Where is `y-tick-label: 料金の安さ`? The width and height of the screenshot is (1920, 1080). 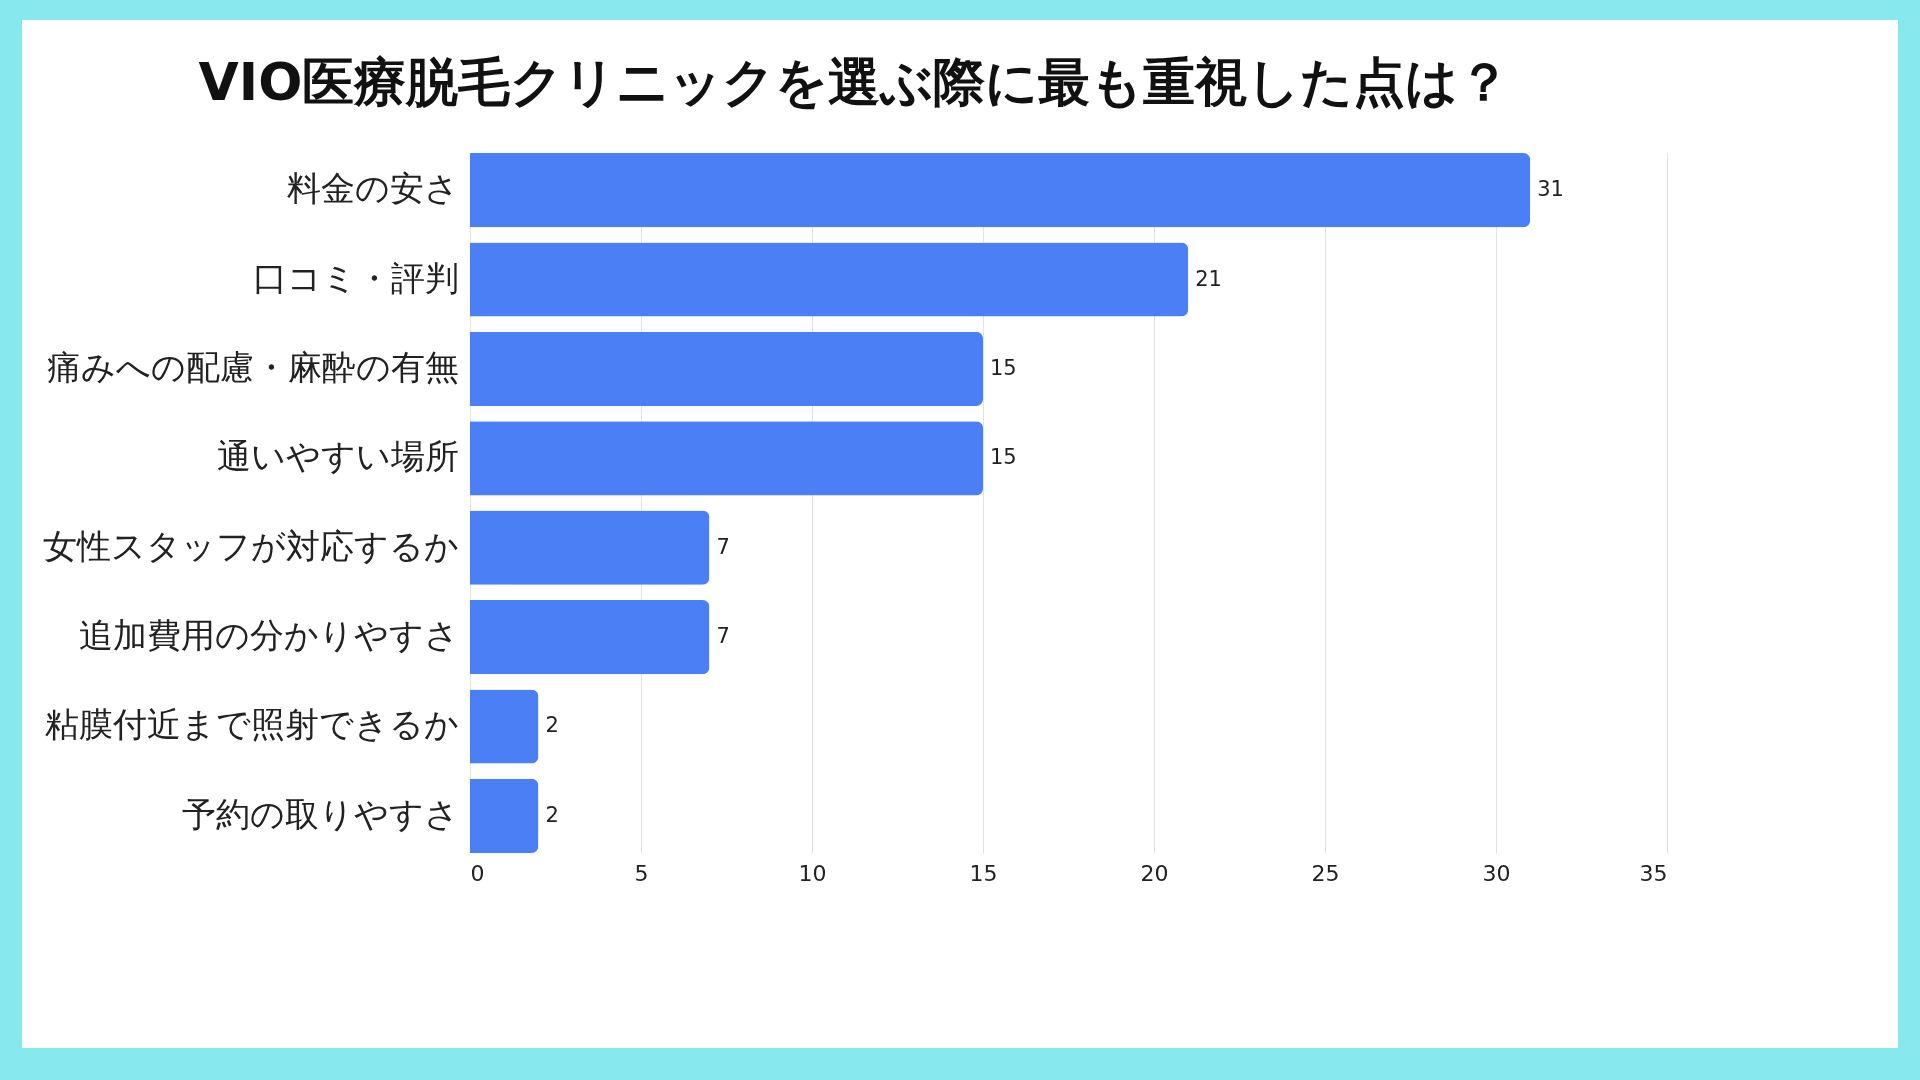
y-tick-label: 料金の安さ is located at coordinates (372, 188).